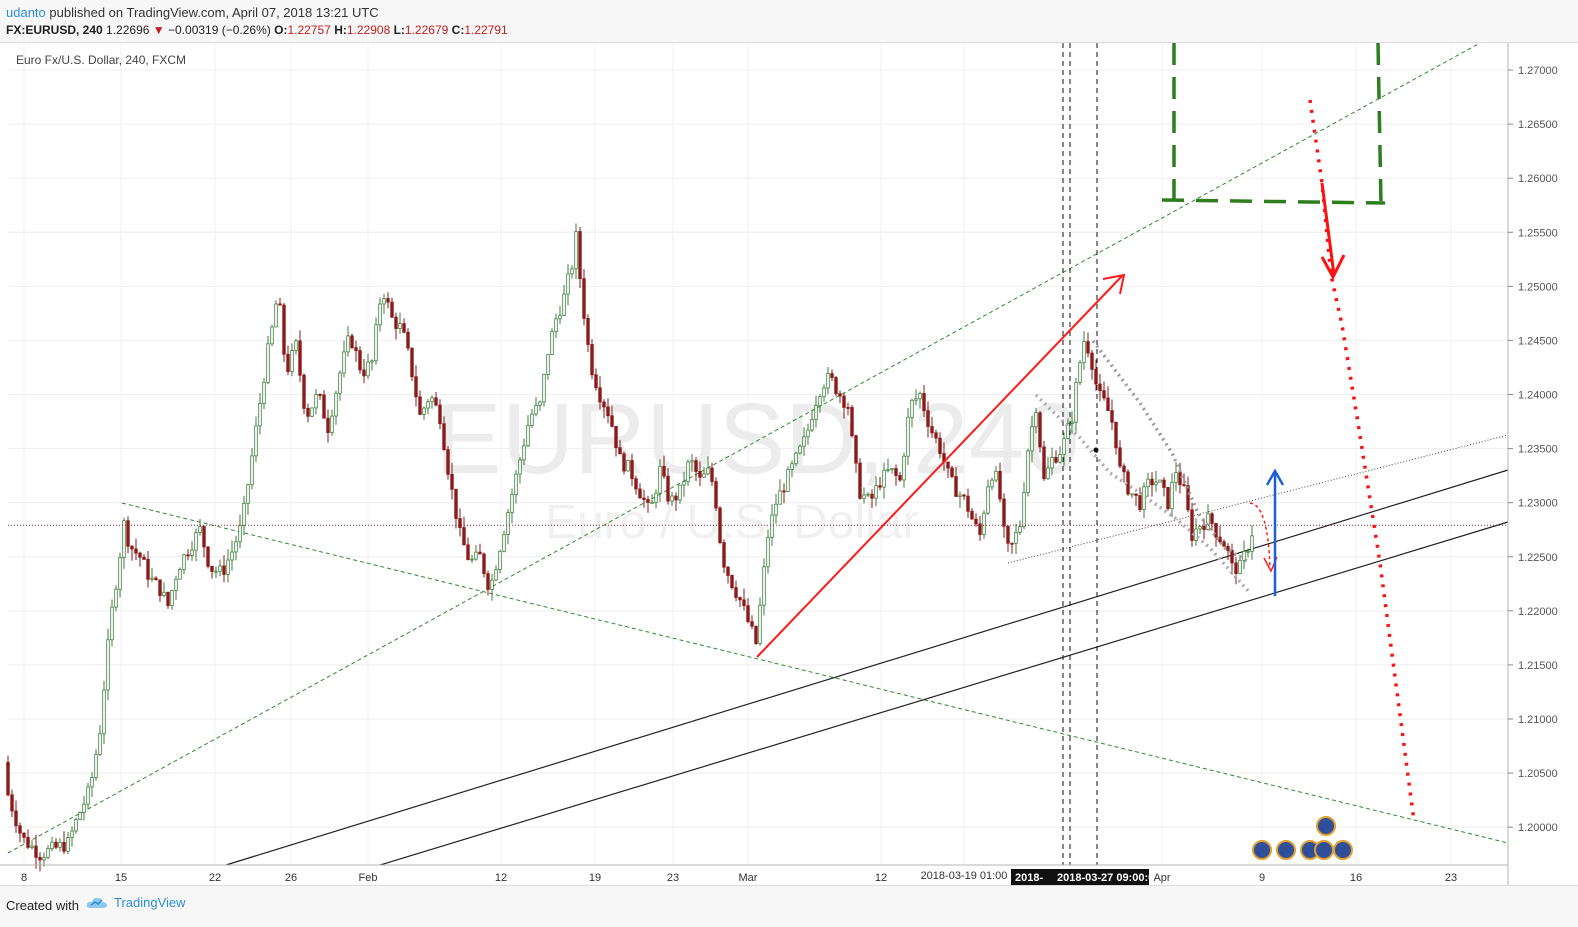 Image resolution: width=1578 pixels, height=927 pixels. What do you see at coordinates (368, 30) in the screenshot?
I see `high-value: 1.22908` at bounding box center [368, 30].